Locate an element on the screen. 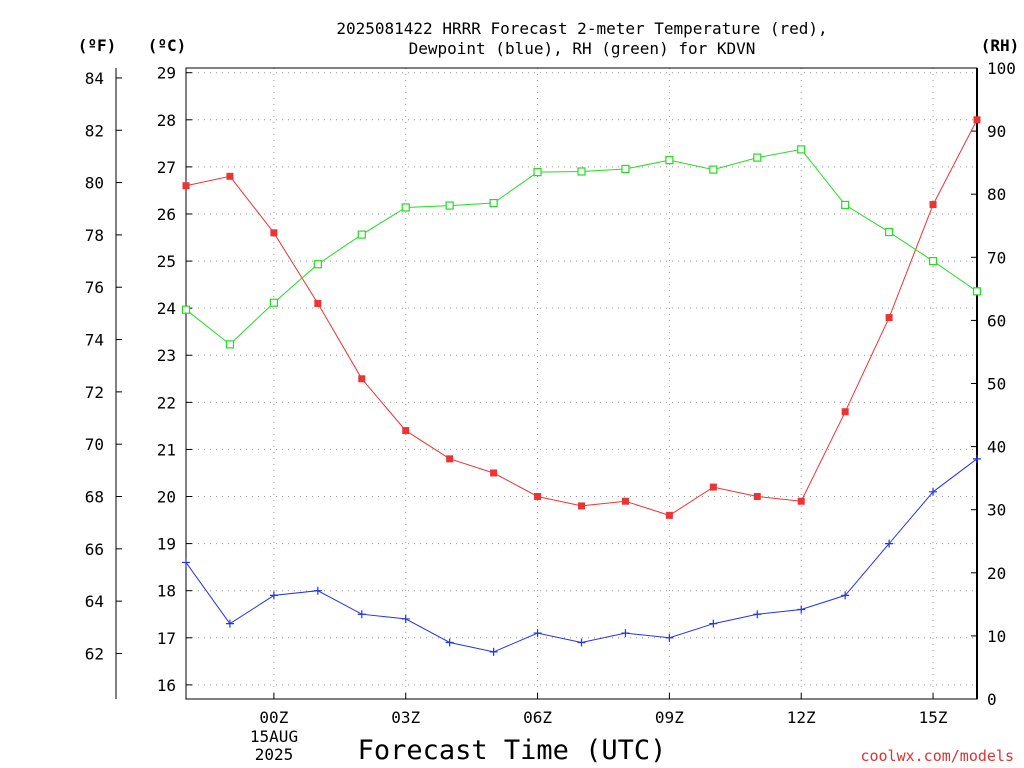 Image resolution: width=1024 pixels, height=768 pixels. fahrenheit-tick-label: 80 is located at coordinates (94, 183).